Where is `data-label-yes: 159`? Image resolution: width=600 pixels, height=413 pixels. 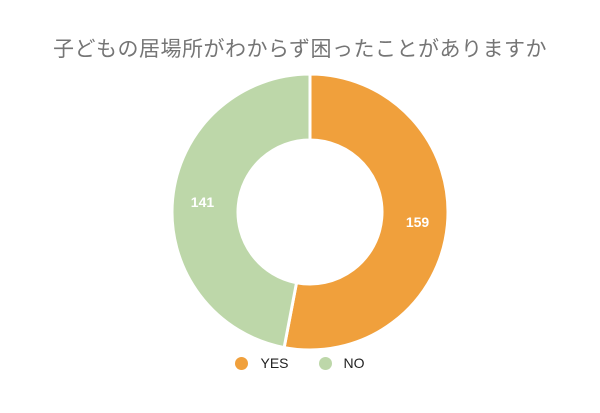 data-label-yes: 159 is located at coordinates (418, 222).